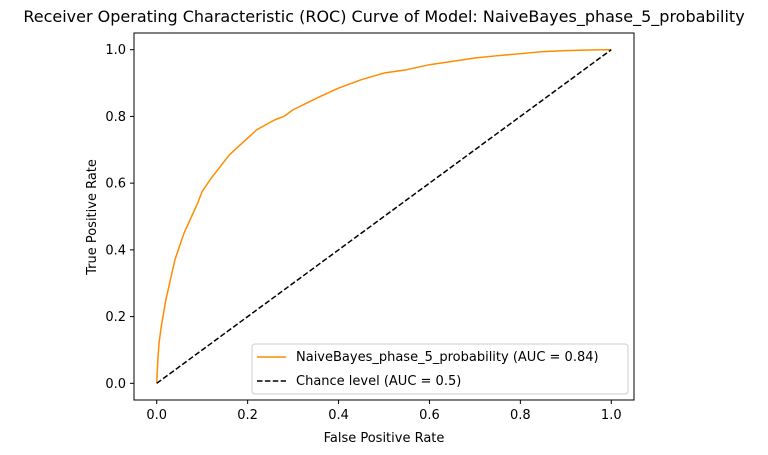 This screenshot has width=768, height=455. I want to click on x-axis-ticks: 0.0 0.2 0.4 0.6 0.8 1.0, so click(384, 411).